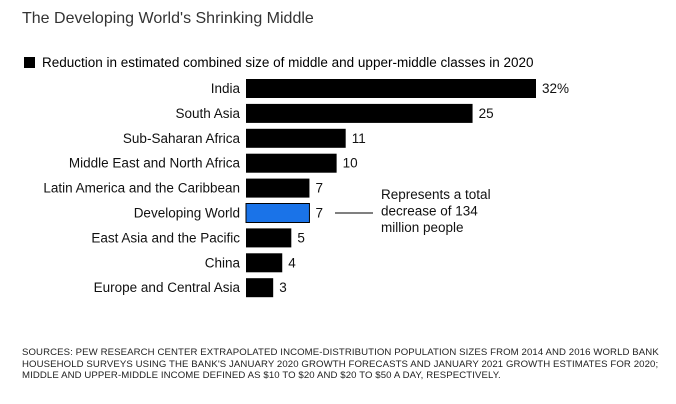 The width and height of the screenshot is (676, 404). I want to click on annotation-text-line: decrease of 134, so click(429, 211).